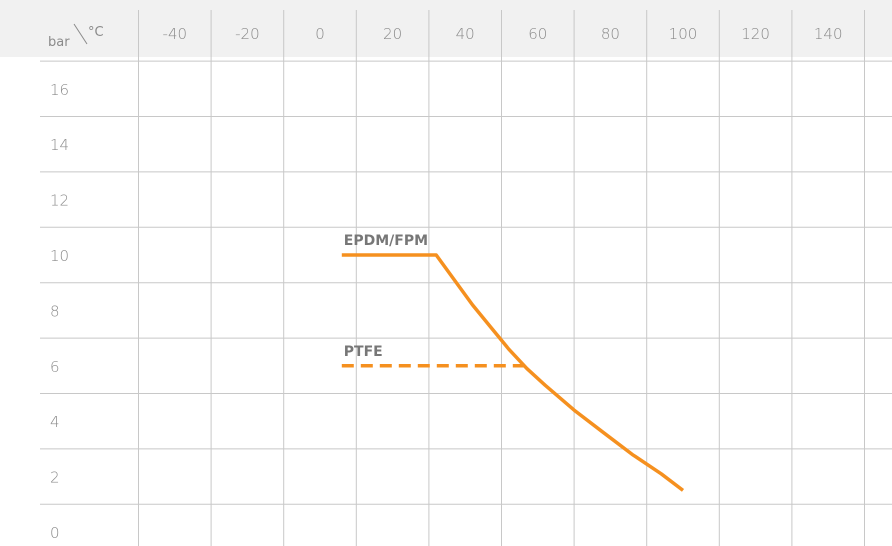 Image resolution: width=892 pixels, height=546 pixels. I want to click on y-tick-label: 8, so click(55, 311).